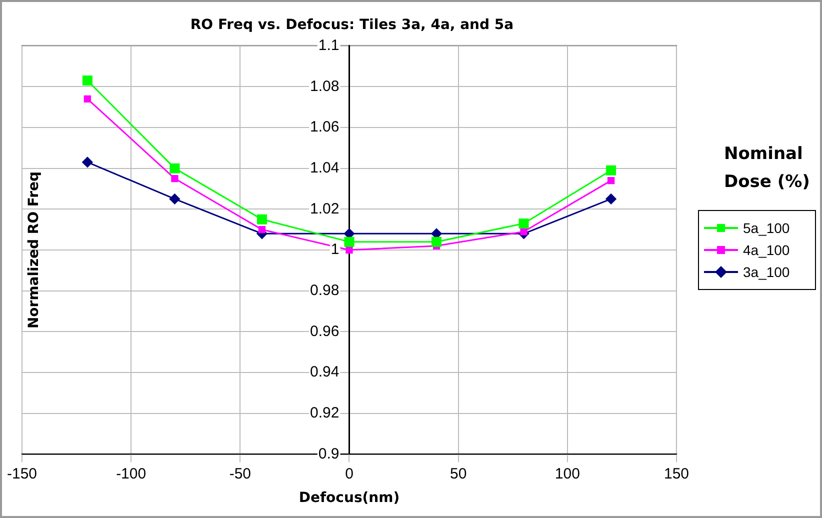 The width and height of the screenshot is (822, 518). Describe the element at coordinates (325, 331) in the screenshot. I see `y-tick-label: 0.96` at that location.